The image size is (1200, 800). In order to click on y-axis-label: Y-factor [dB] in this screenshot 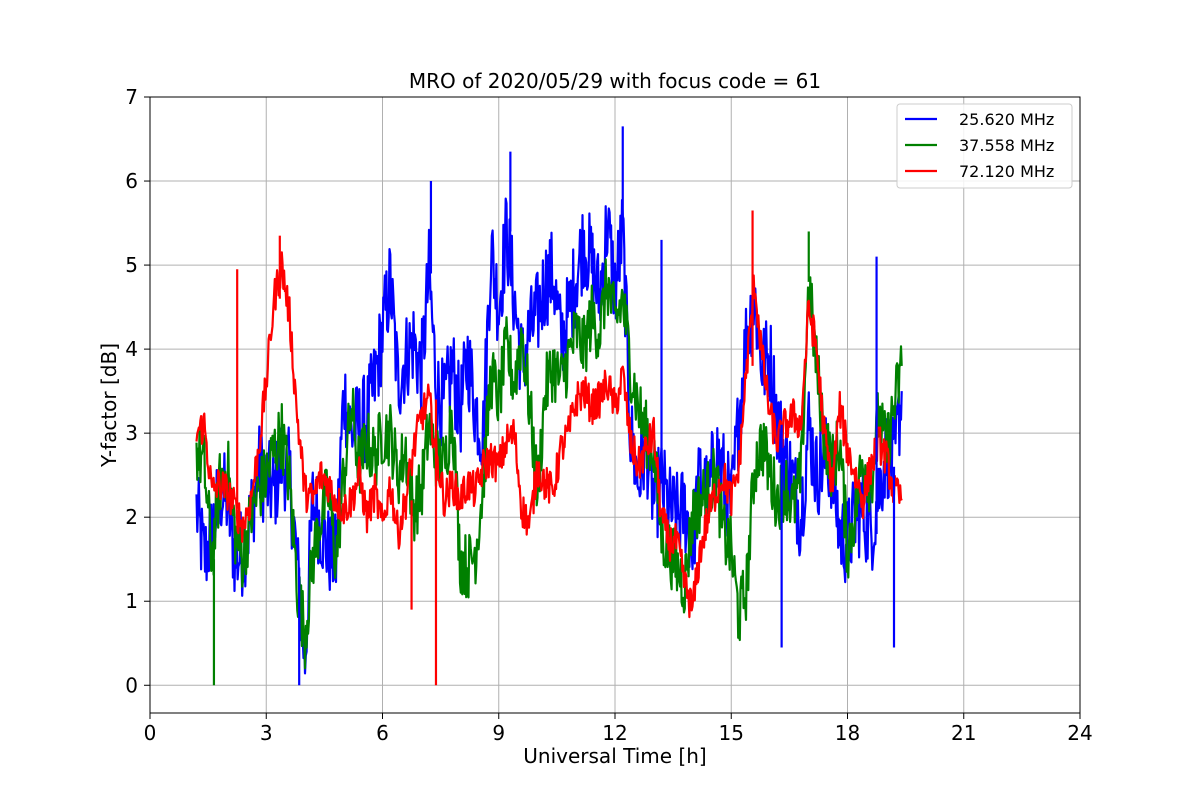, I will do `click(109, 405)`.